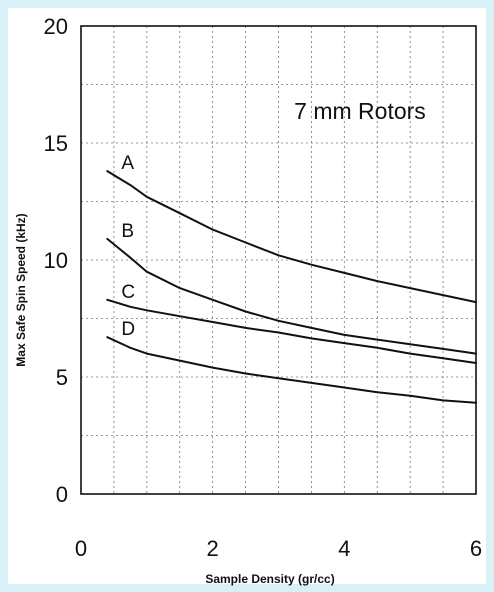  Describe the element at coordinates (56, 26) in the screenshot. I see `y-tick-label: 20` at that location.